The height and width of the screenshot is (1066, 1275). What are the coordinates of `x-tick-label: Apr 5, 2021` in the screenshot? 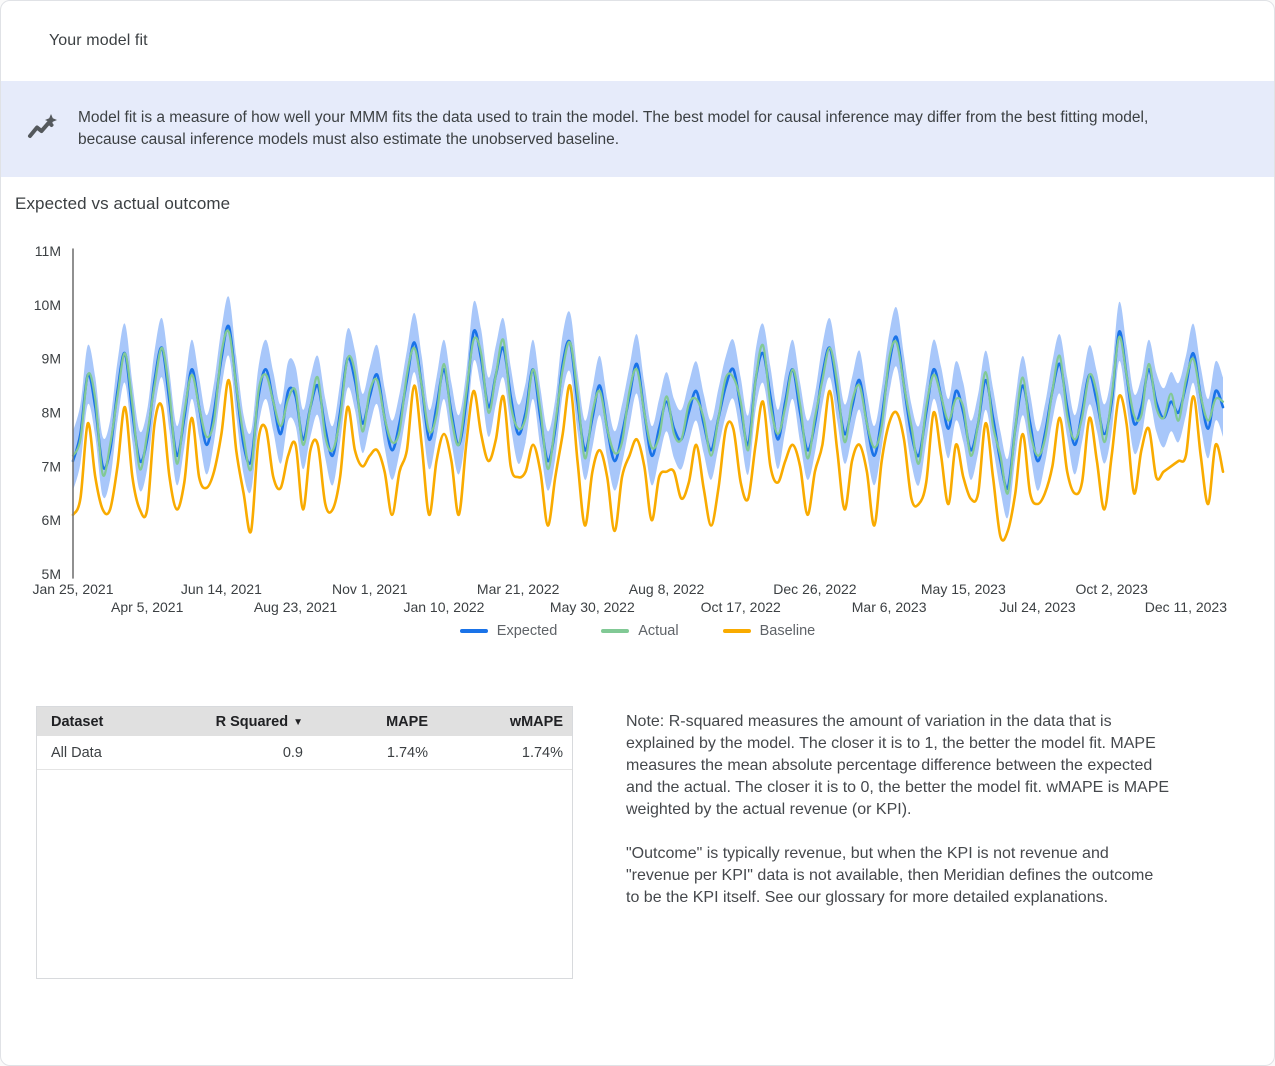 It's located at (147, 607).